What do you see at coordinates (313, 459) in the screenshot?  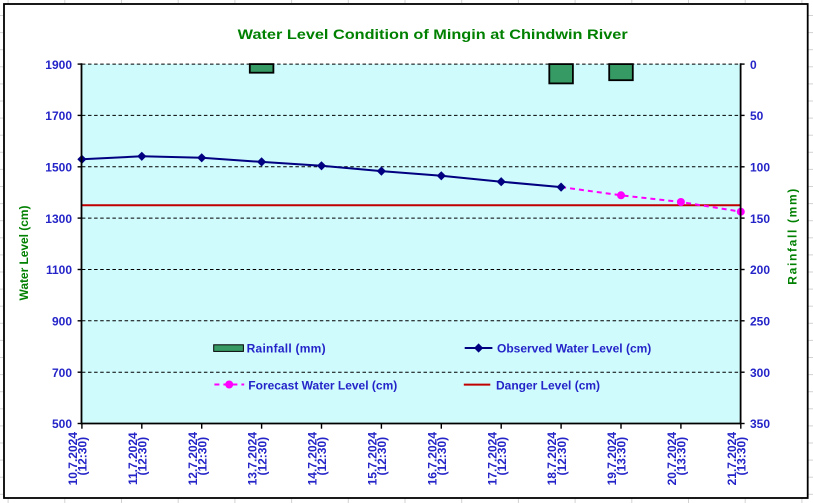 I see `svg-text: 14.7.2024` at bounding box center [313, 459].